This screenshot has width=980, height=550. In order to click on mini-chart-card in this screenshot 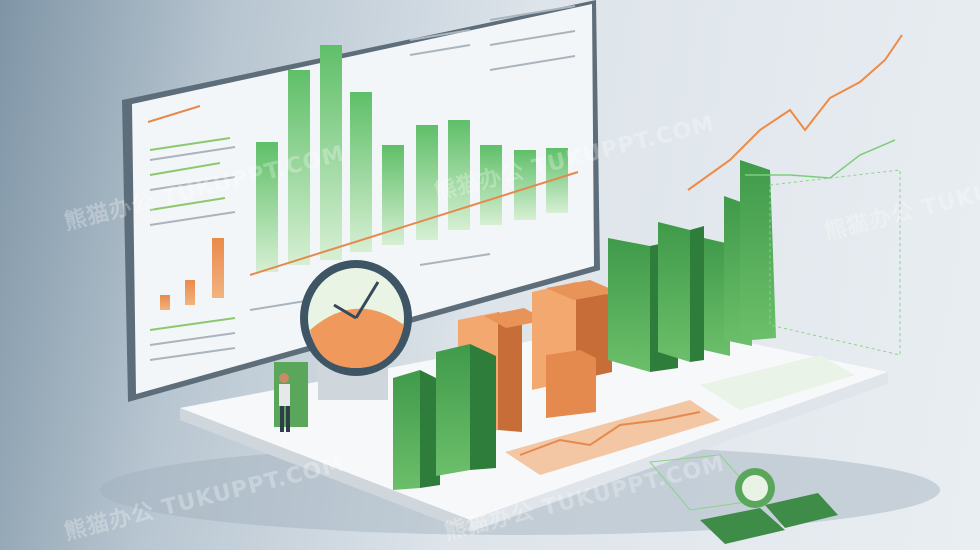, I will do `click(777, 382)`.